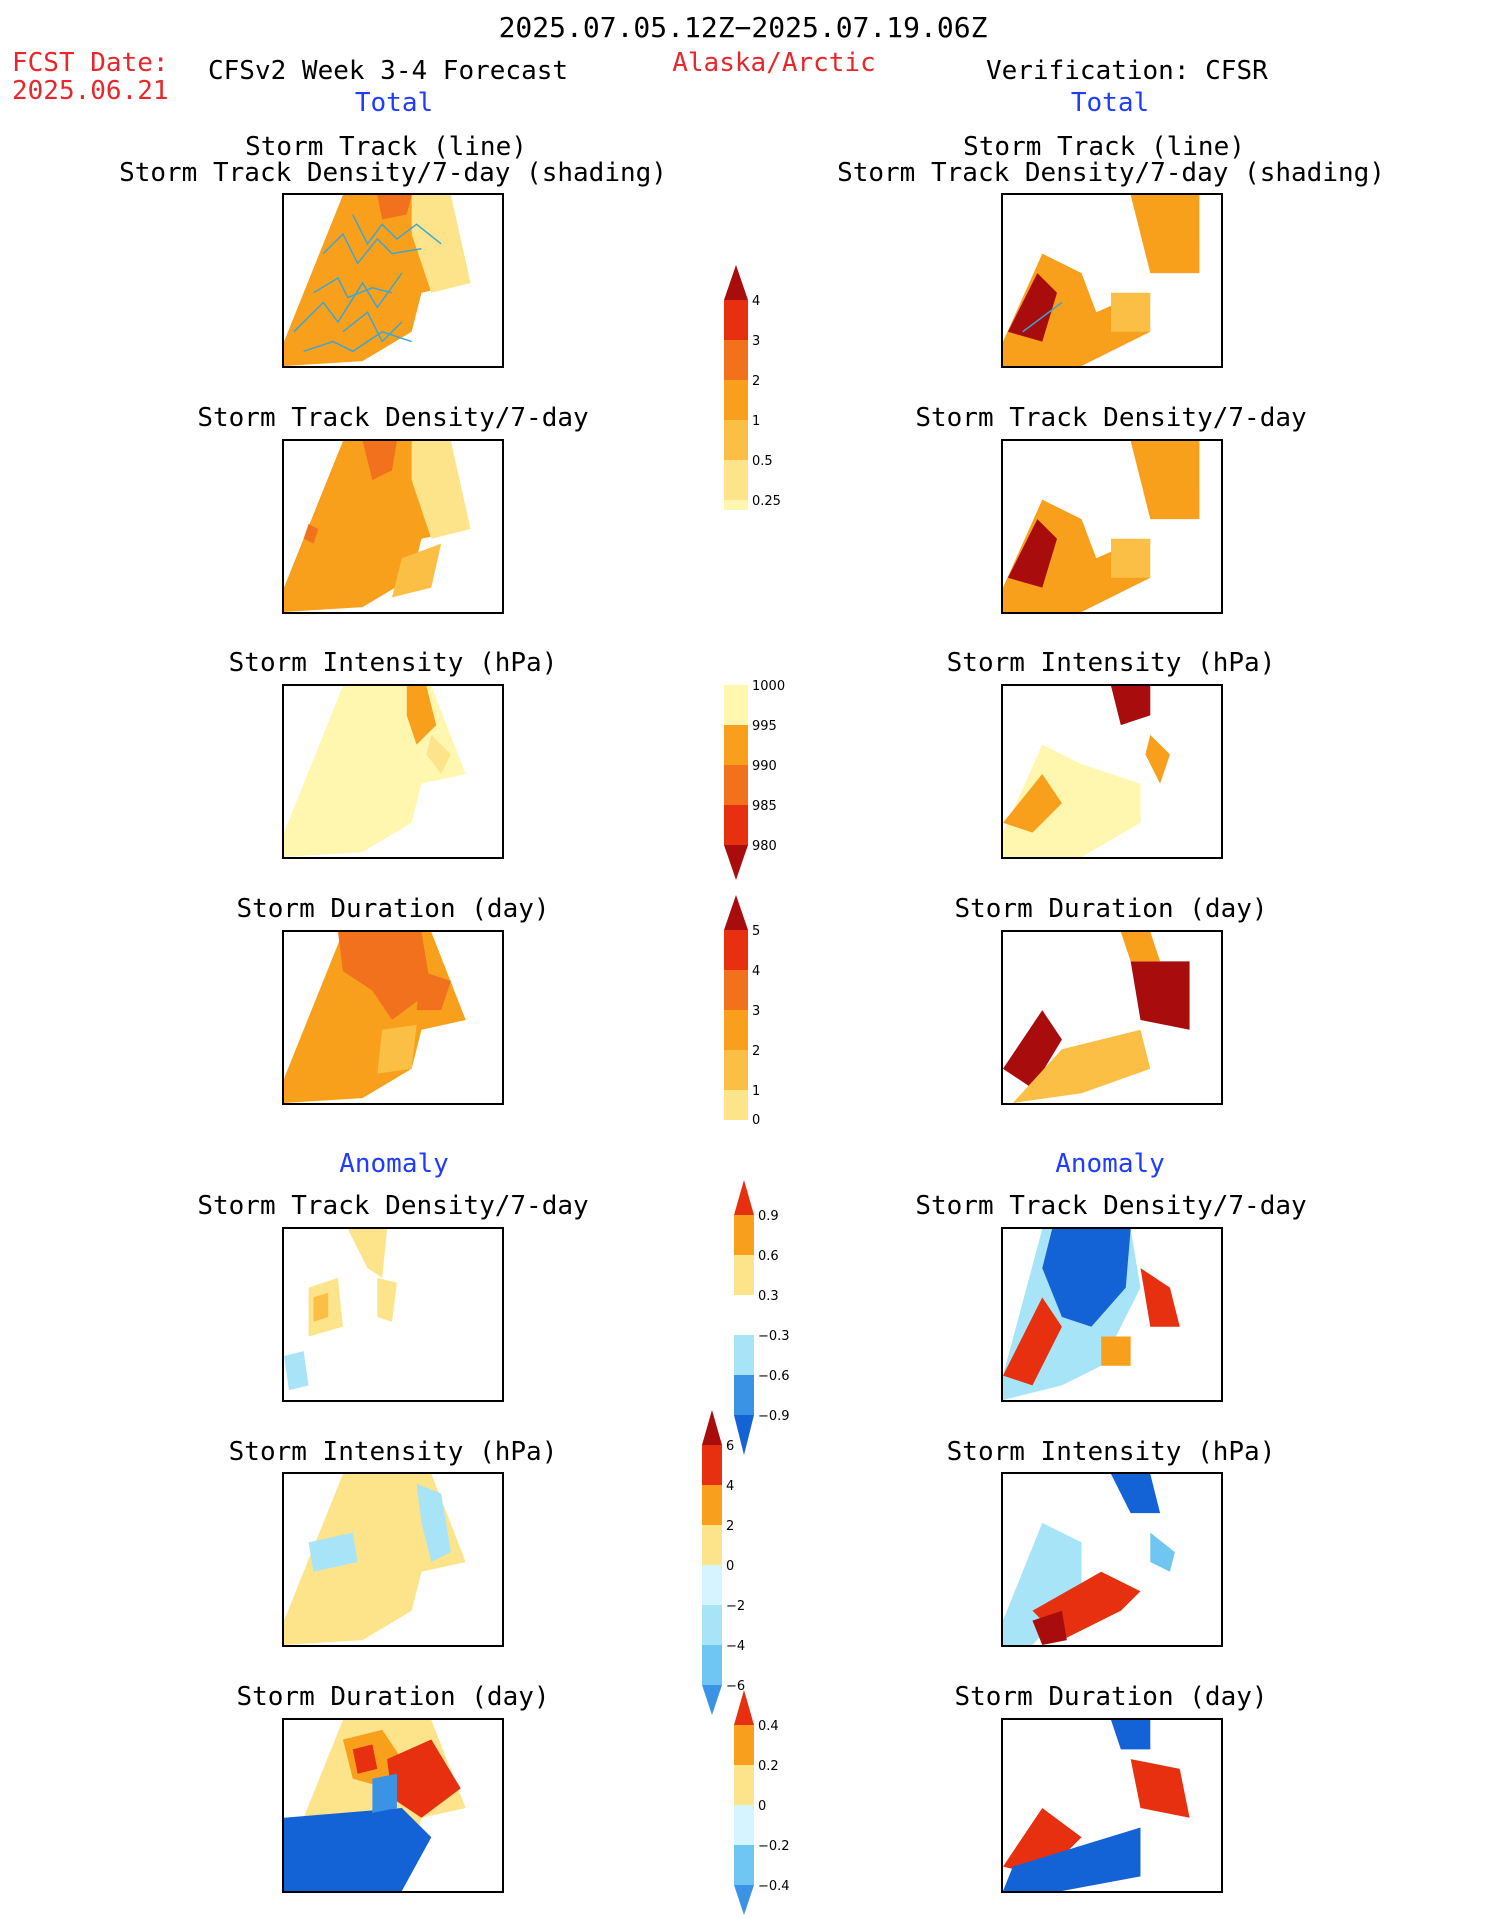 The image size is (1487, 1925). What do you see at coordinates (1111, 173) in the screenshot?
I see `r-track-shading-title: Storm Track Density/7-day (shading)` at bounding box center [1111, 173].